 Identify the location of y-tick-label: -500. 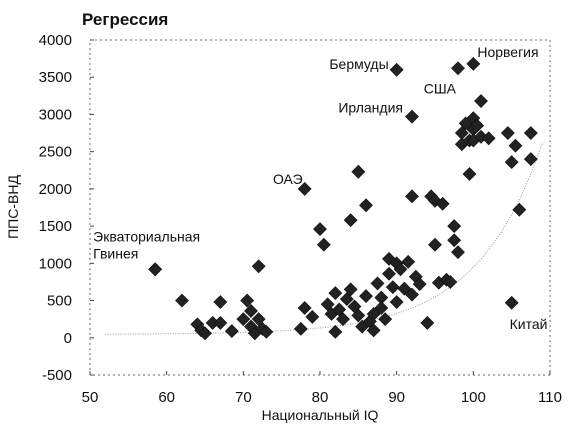
(57, 375).